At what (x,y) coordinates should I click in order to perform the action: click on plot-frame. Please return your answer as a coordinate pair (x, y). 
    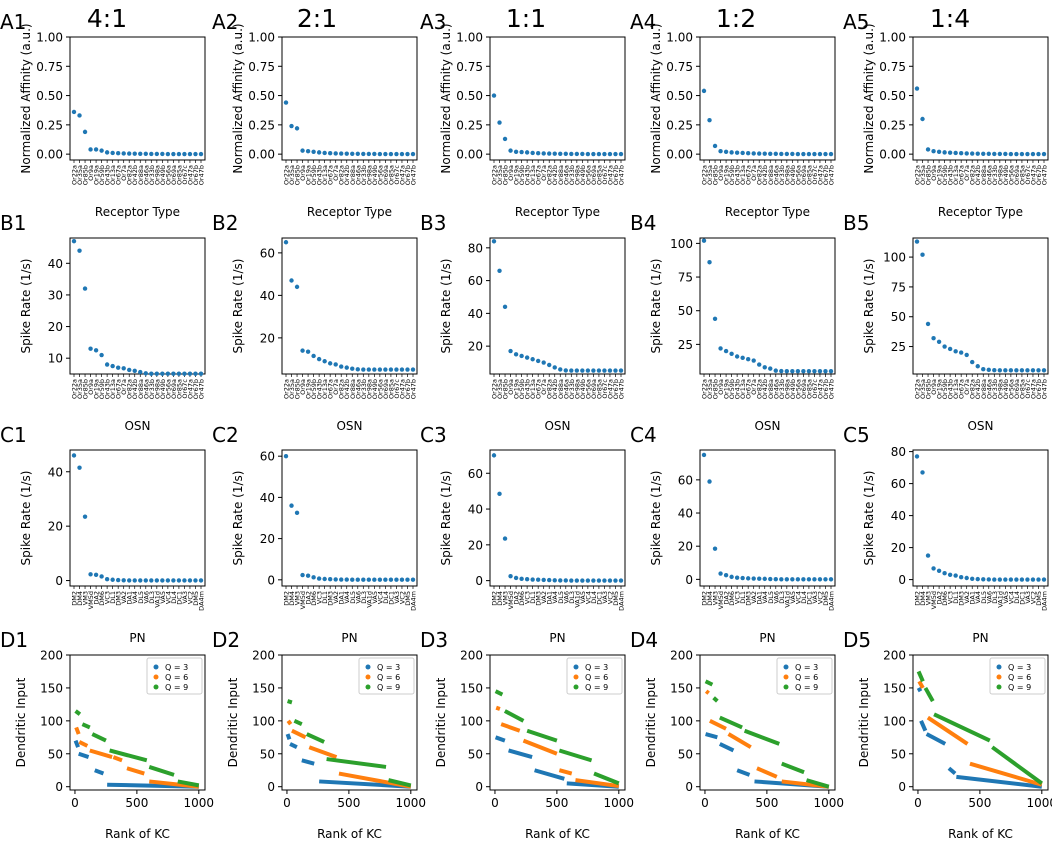
    Looking at the image, I should click on (349, 722).